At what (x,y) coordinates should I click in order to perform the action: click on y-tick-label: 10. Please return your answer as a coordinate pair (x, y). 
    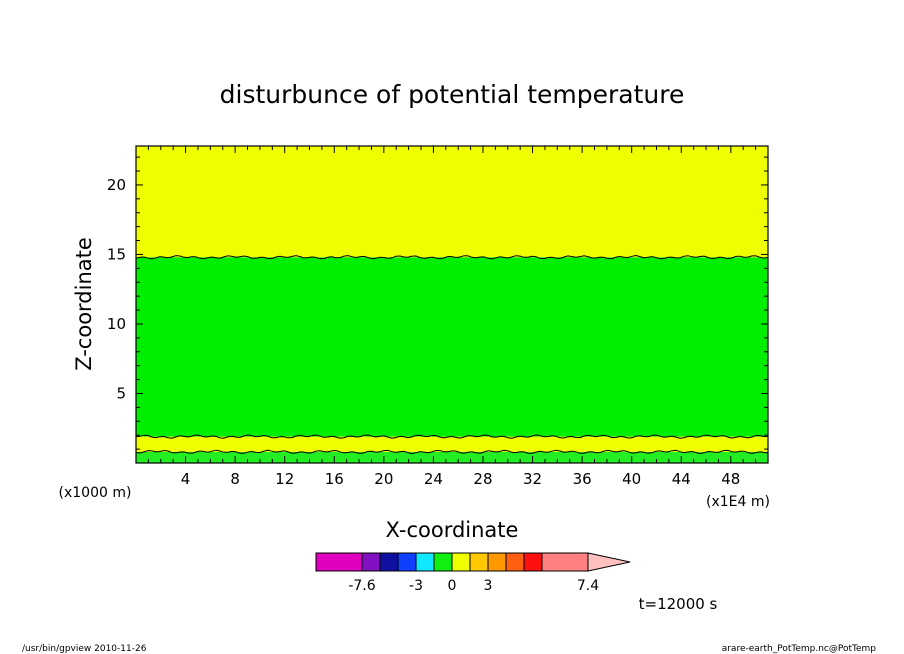
    Looking at the image, I should click on (116, 324).